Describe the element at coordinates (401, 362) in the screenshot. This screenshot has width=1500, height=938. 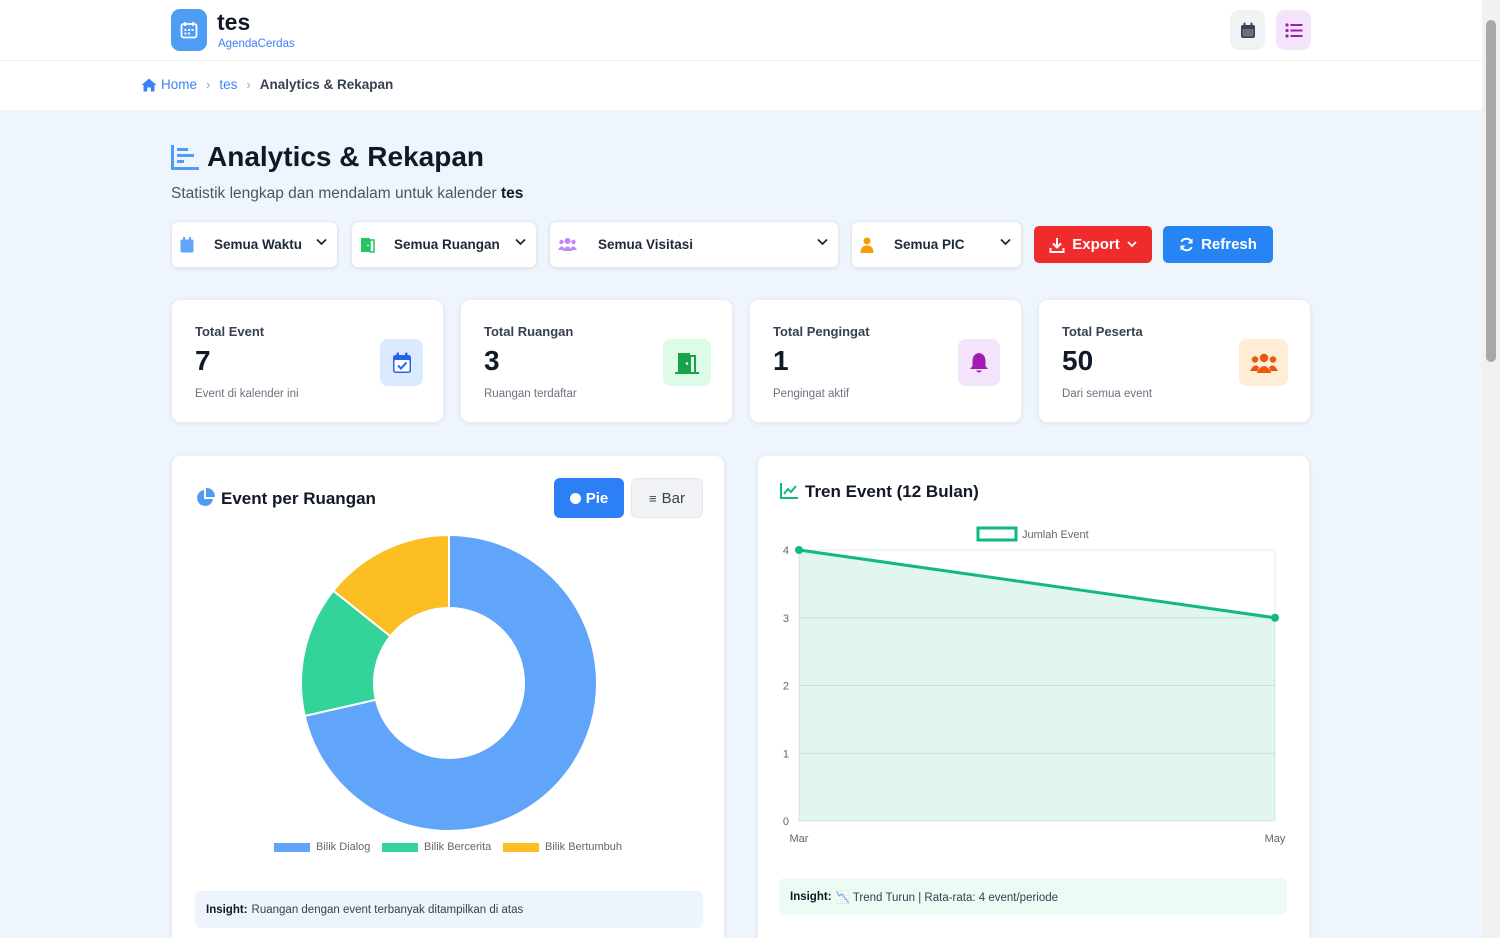
I see `calendar-check-icon` at that location.